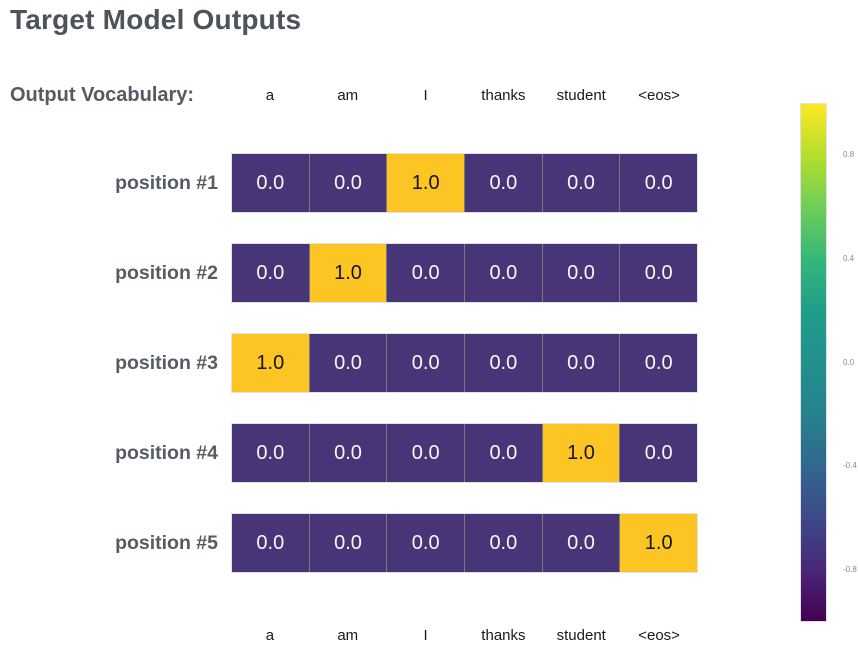  I want to click on heatmap-row-4: 0.0 0.0 0.0 0.0 1.0 0.0, so click(464, 453).